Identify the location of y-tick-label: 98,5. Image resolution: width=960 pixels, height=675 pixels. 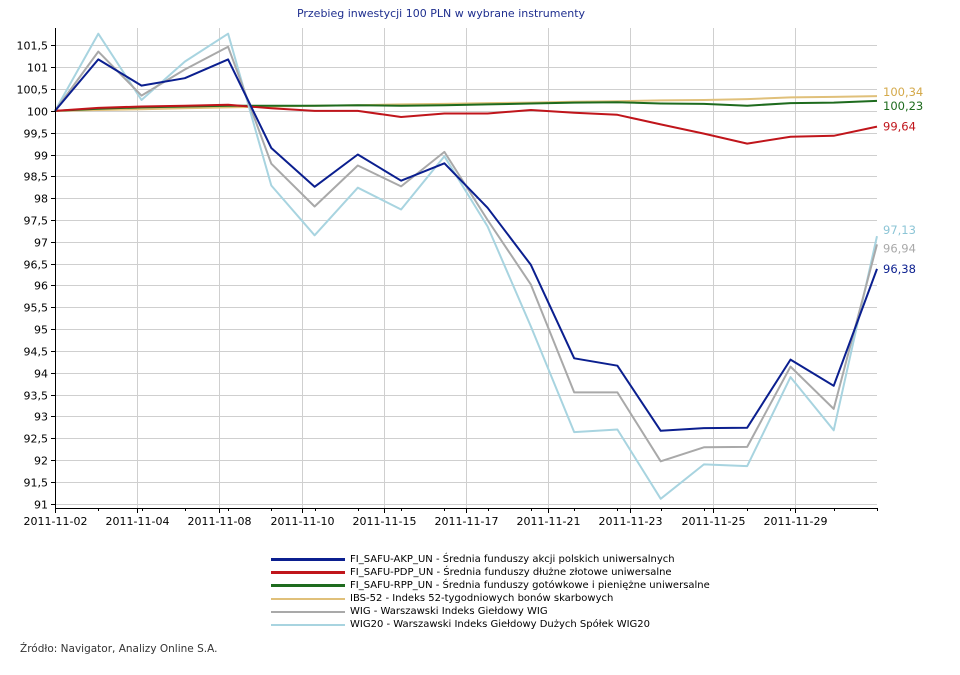
(36, 177).